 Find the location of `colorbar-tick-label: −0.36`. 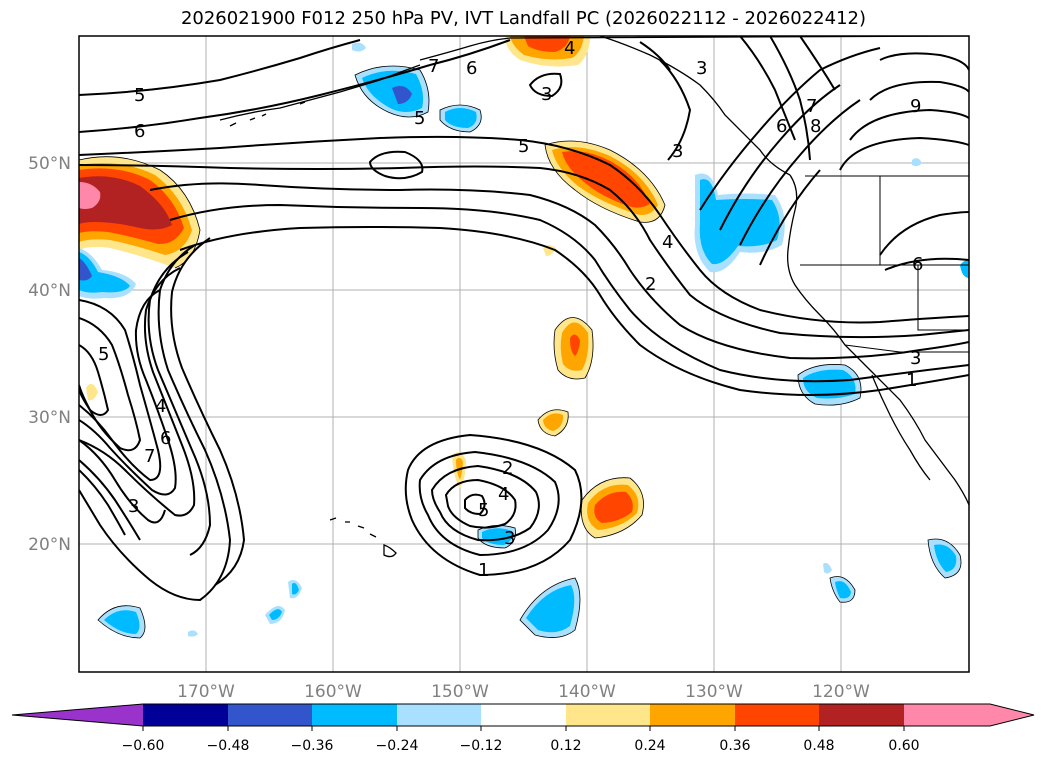

colorbar-tick-label: −0.36 is located at coordinates (312, 746).